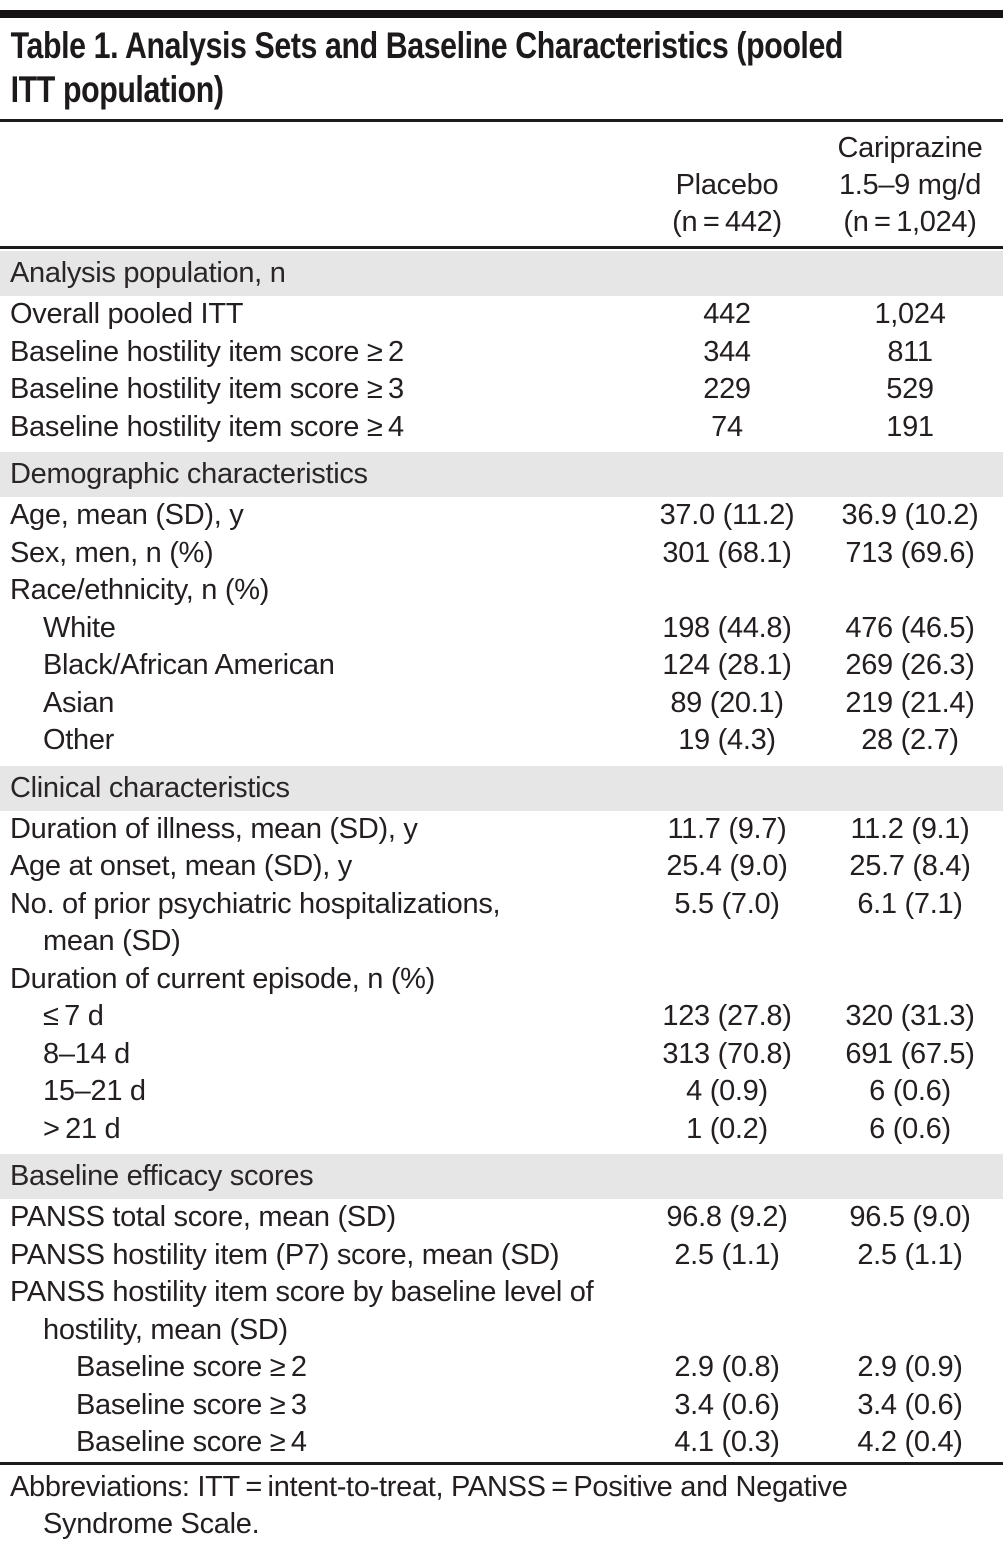 The height and width of the screenshot is (1542, 1003). I want to click on cell-cariprazine: 6.1 (7.1), so click(910, 903).